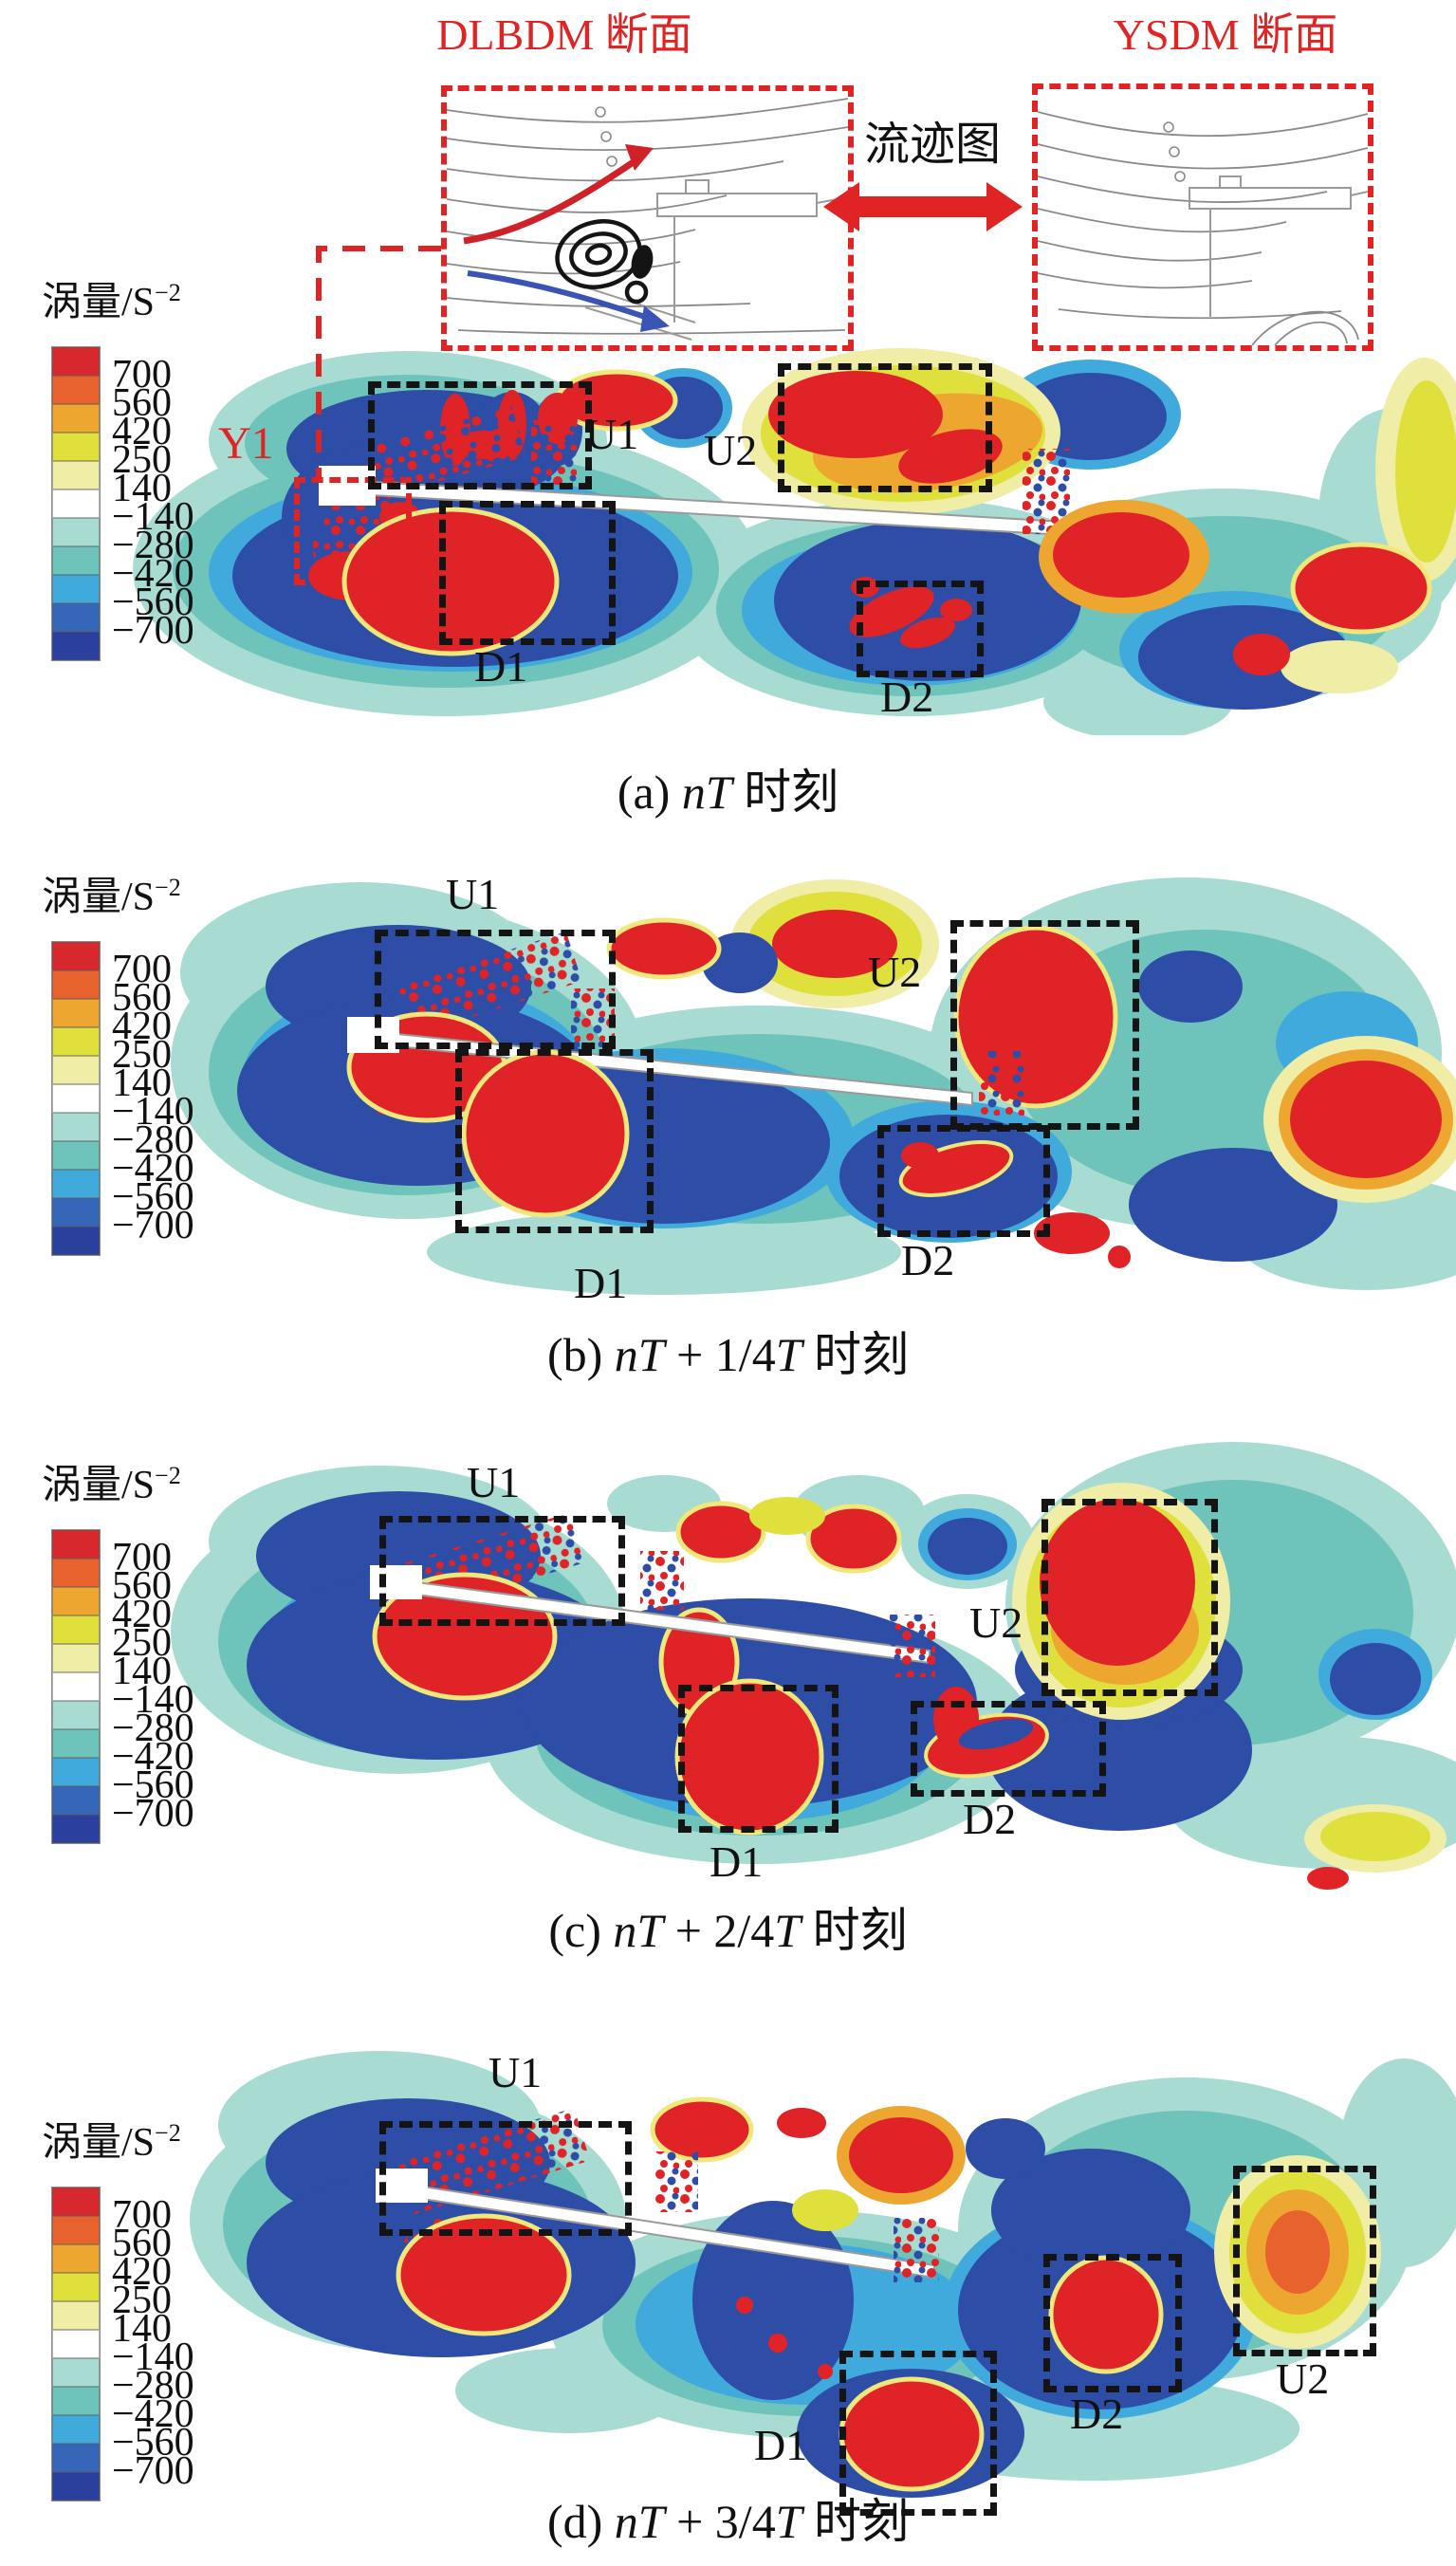  I want to click on dlbdm-inset-box, so click(647, 218).